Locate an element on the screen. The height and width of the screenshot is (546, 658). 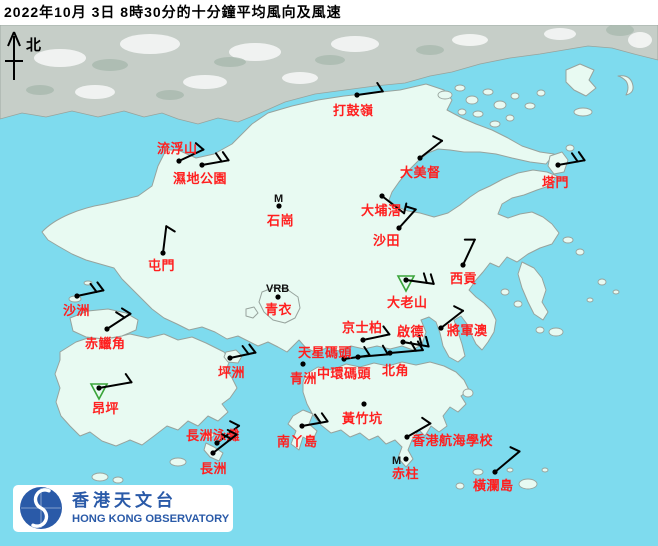
map-title: 2022年10月 3日 8時30分的十分鐘平均風向及風速 is located at coordinates (329, 12).